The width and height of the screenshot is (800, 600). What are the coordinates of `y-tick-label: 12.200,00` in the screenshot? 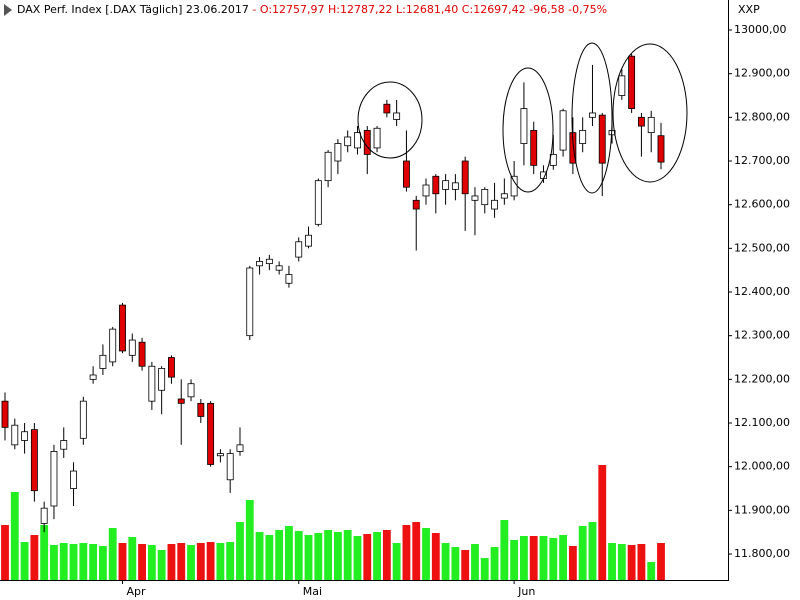 It's located at (762, 378).